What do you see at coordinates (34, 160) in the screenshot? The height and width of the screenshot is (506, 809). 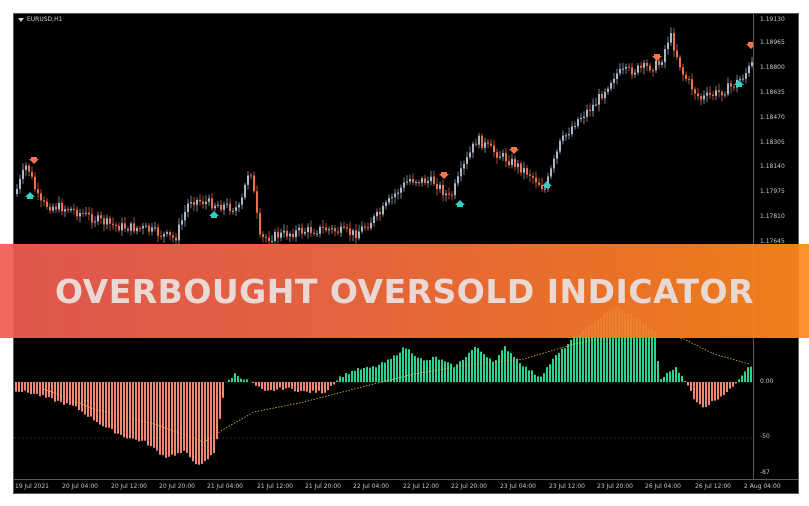 I see `sell-arrow-icon` at bounding box center [34, 160].